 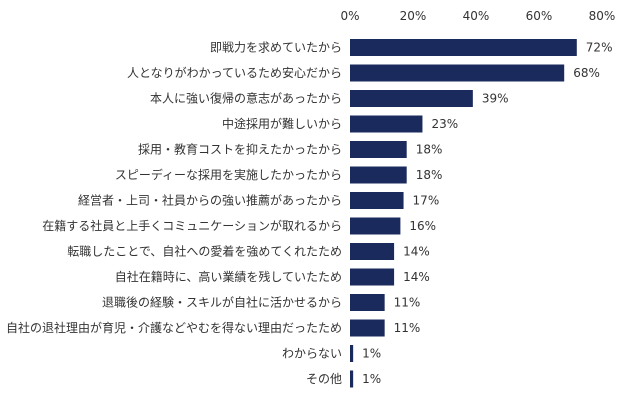 What do you see at coordinates (174, 327) in the screenshot?
I see `category-label: 自社の退社理由が育児・介護などやむを得ない理由だったため` at bounding box center [174, 327].